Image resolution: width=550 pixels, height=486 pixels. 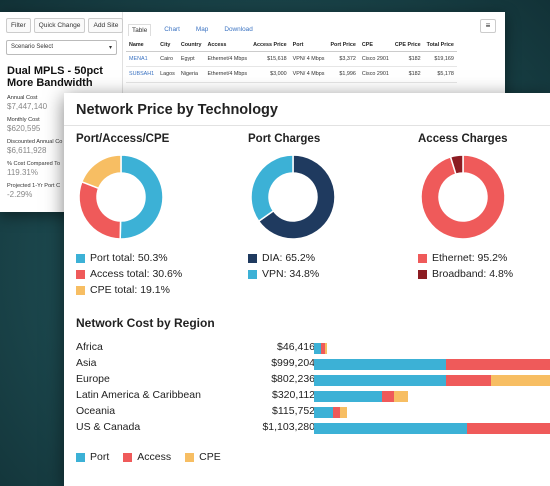 I want to click on table-header: CPE Price, so click(x=407, y=46).